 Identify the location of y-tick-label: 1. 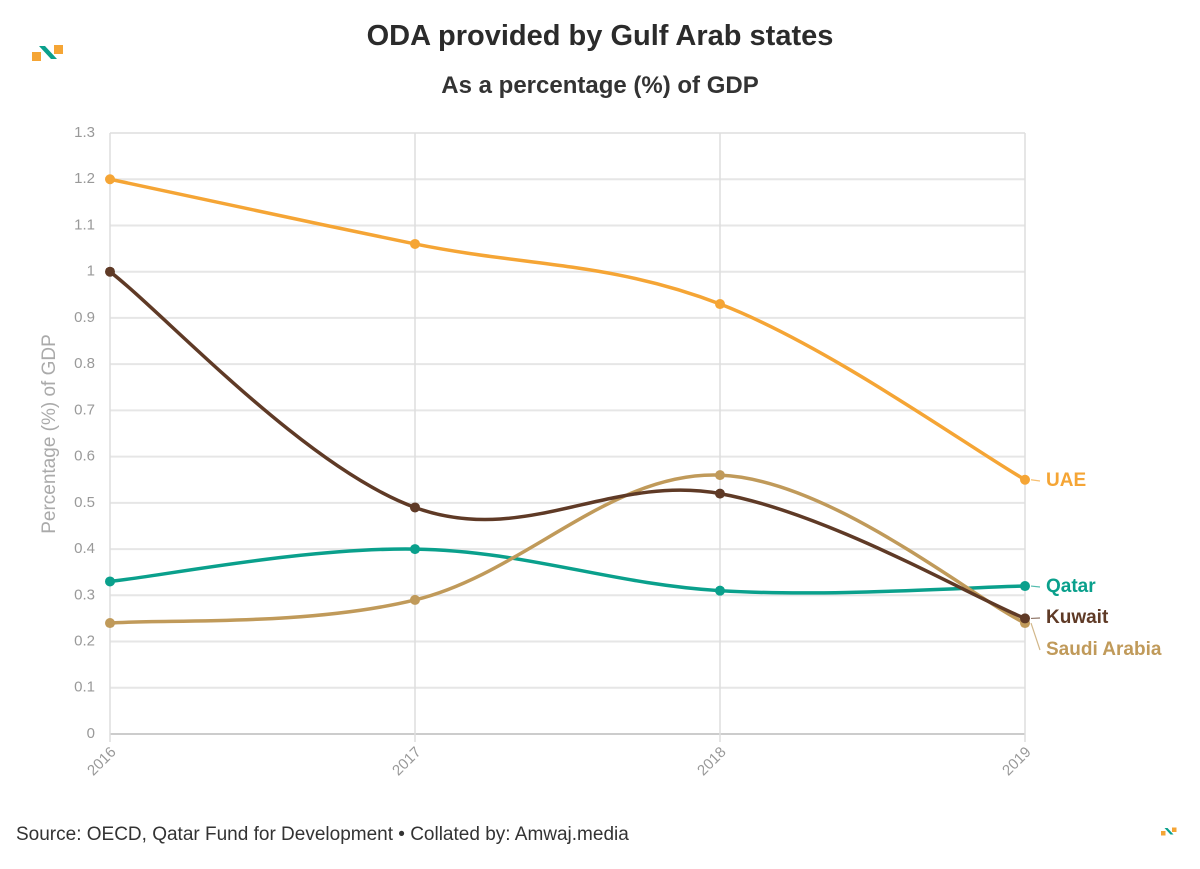
(91, 271).